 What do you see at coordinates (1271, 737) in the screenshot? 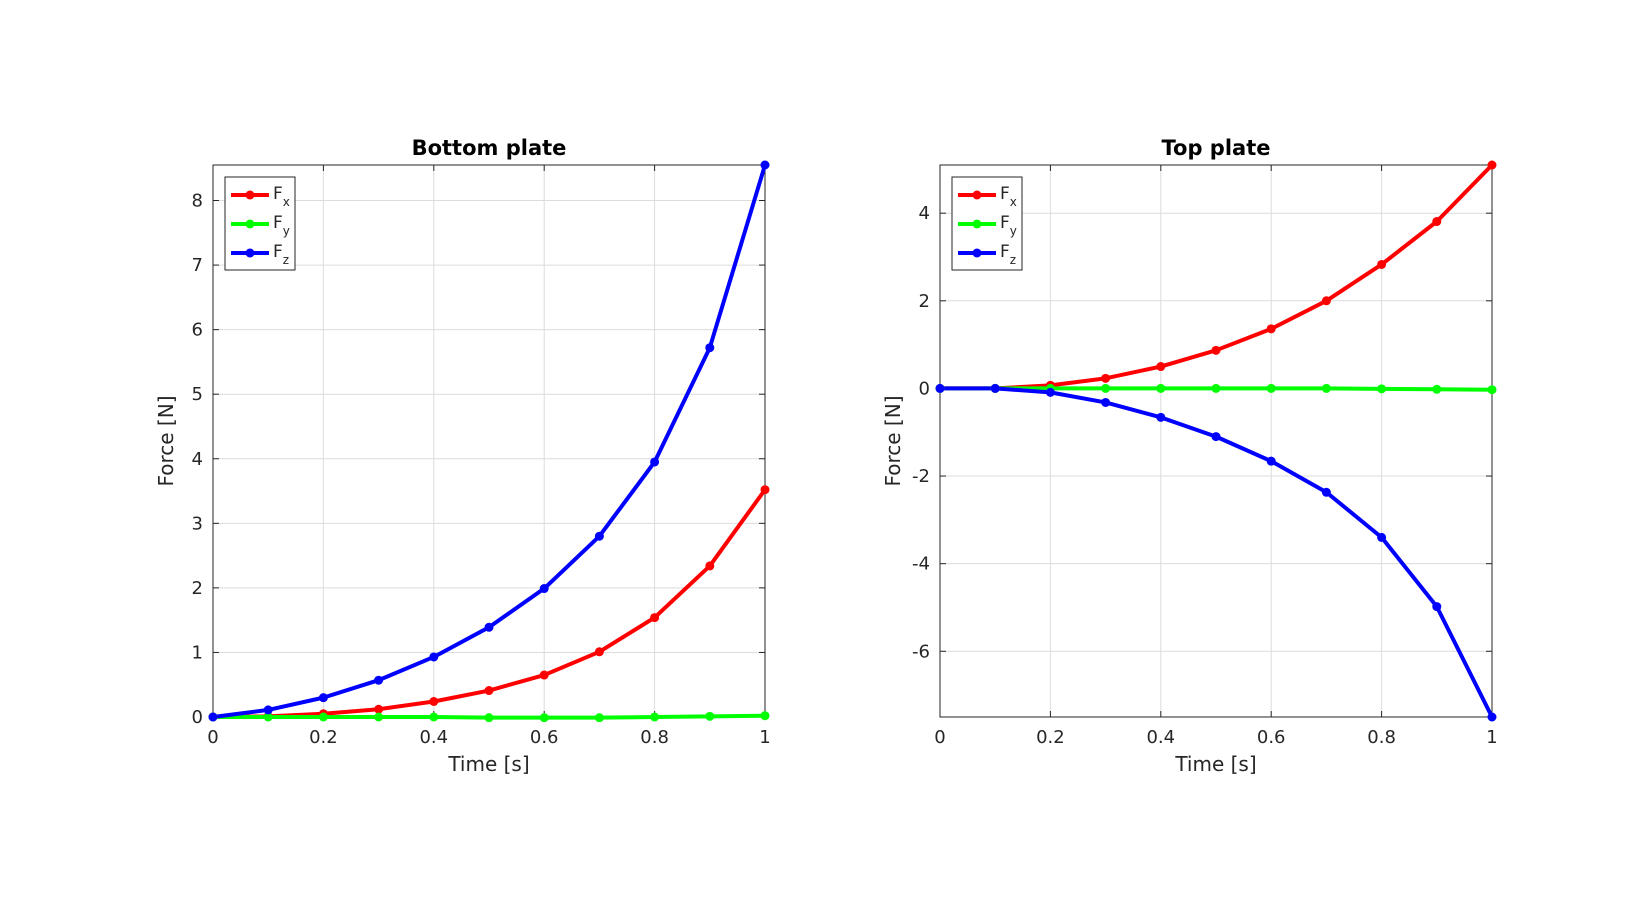
I see `x-tick-label: 0.6` at bounding box center [1271, 737].